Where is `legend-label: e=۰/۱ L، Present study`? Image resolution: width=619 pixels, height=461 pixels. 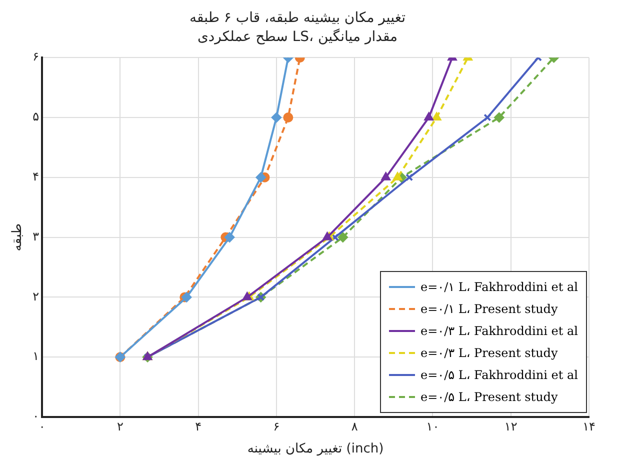 legend-label: e=۰/۱ L، Present study is located at coordinates (489, 309).